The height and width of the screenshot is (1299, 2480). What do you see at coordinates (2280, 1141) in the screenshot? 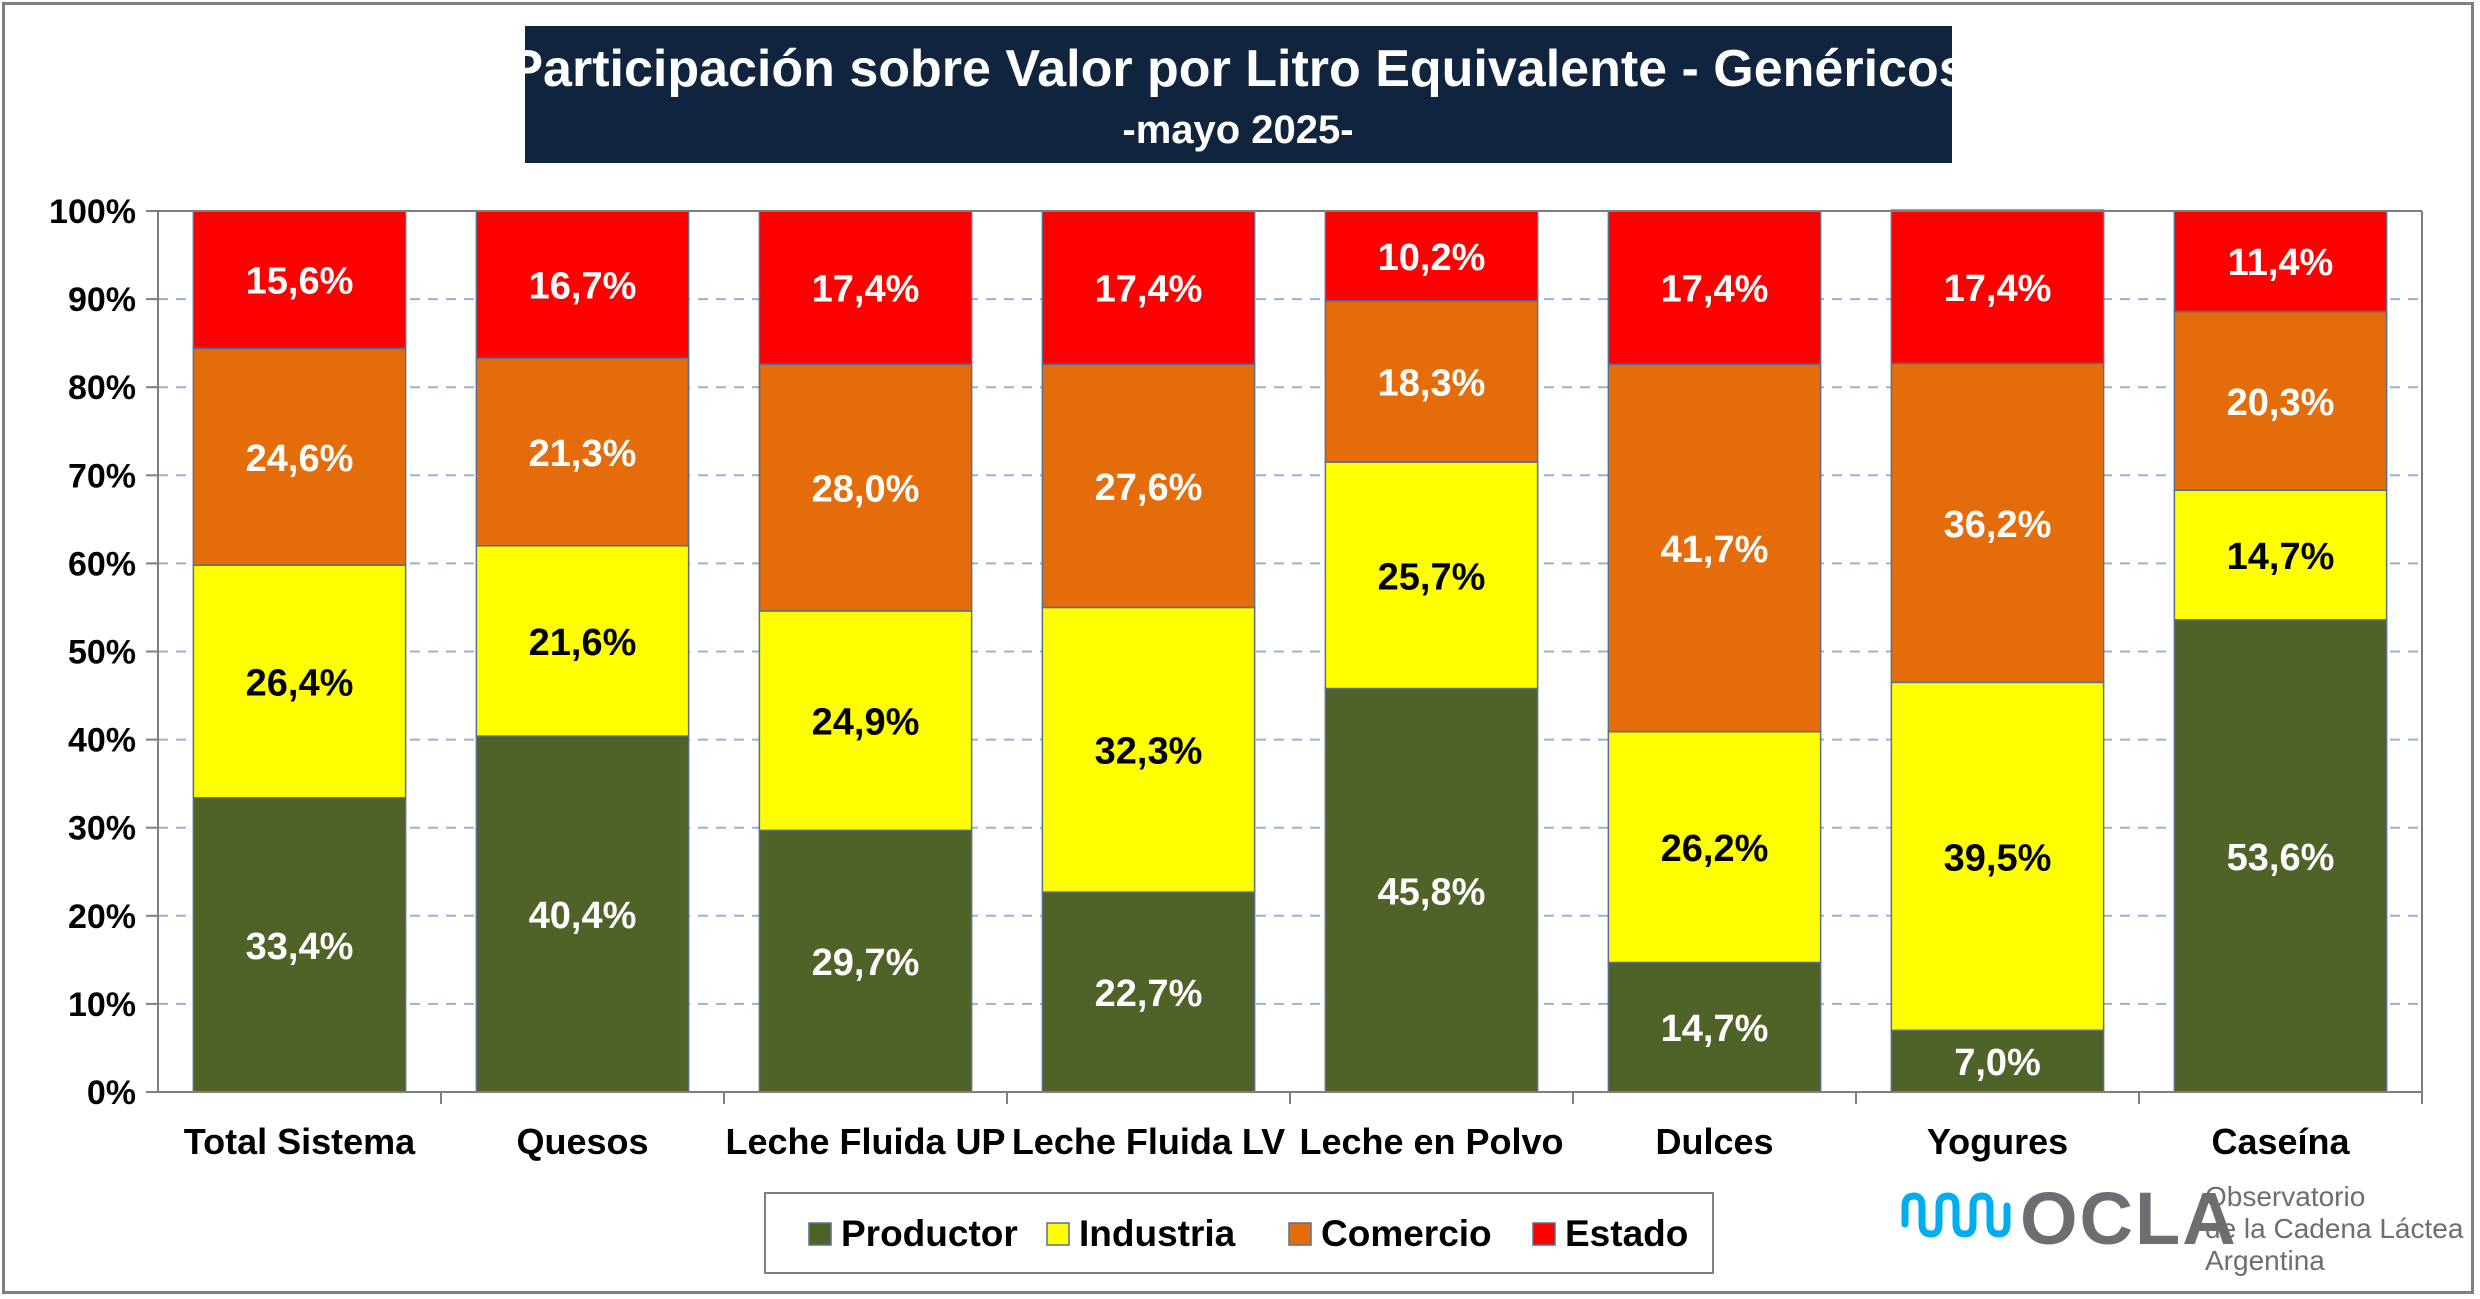
I see `x-tick-label: Caseína` at bounding box center [2280, 1141].